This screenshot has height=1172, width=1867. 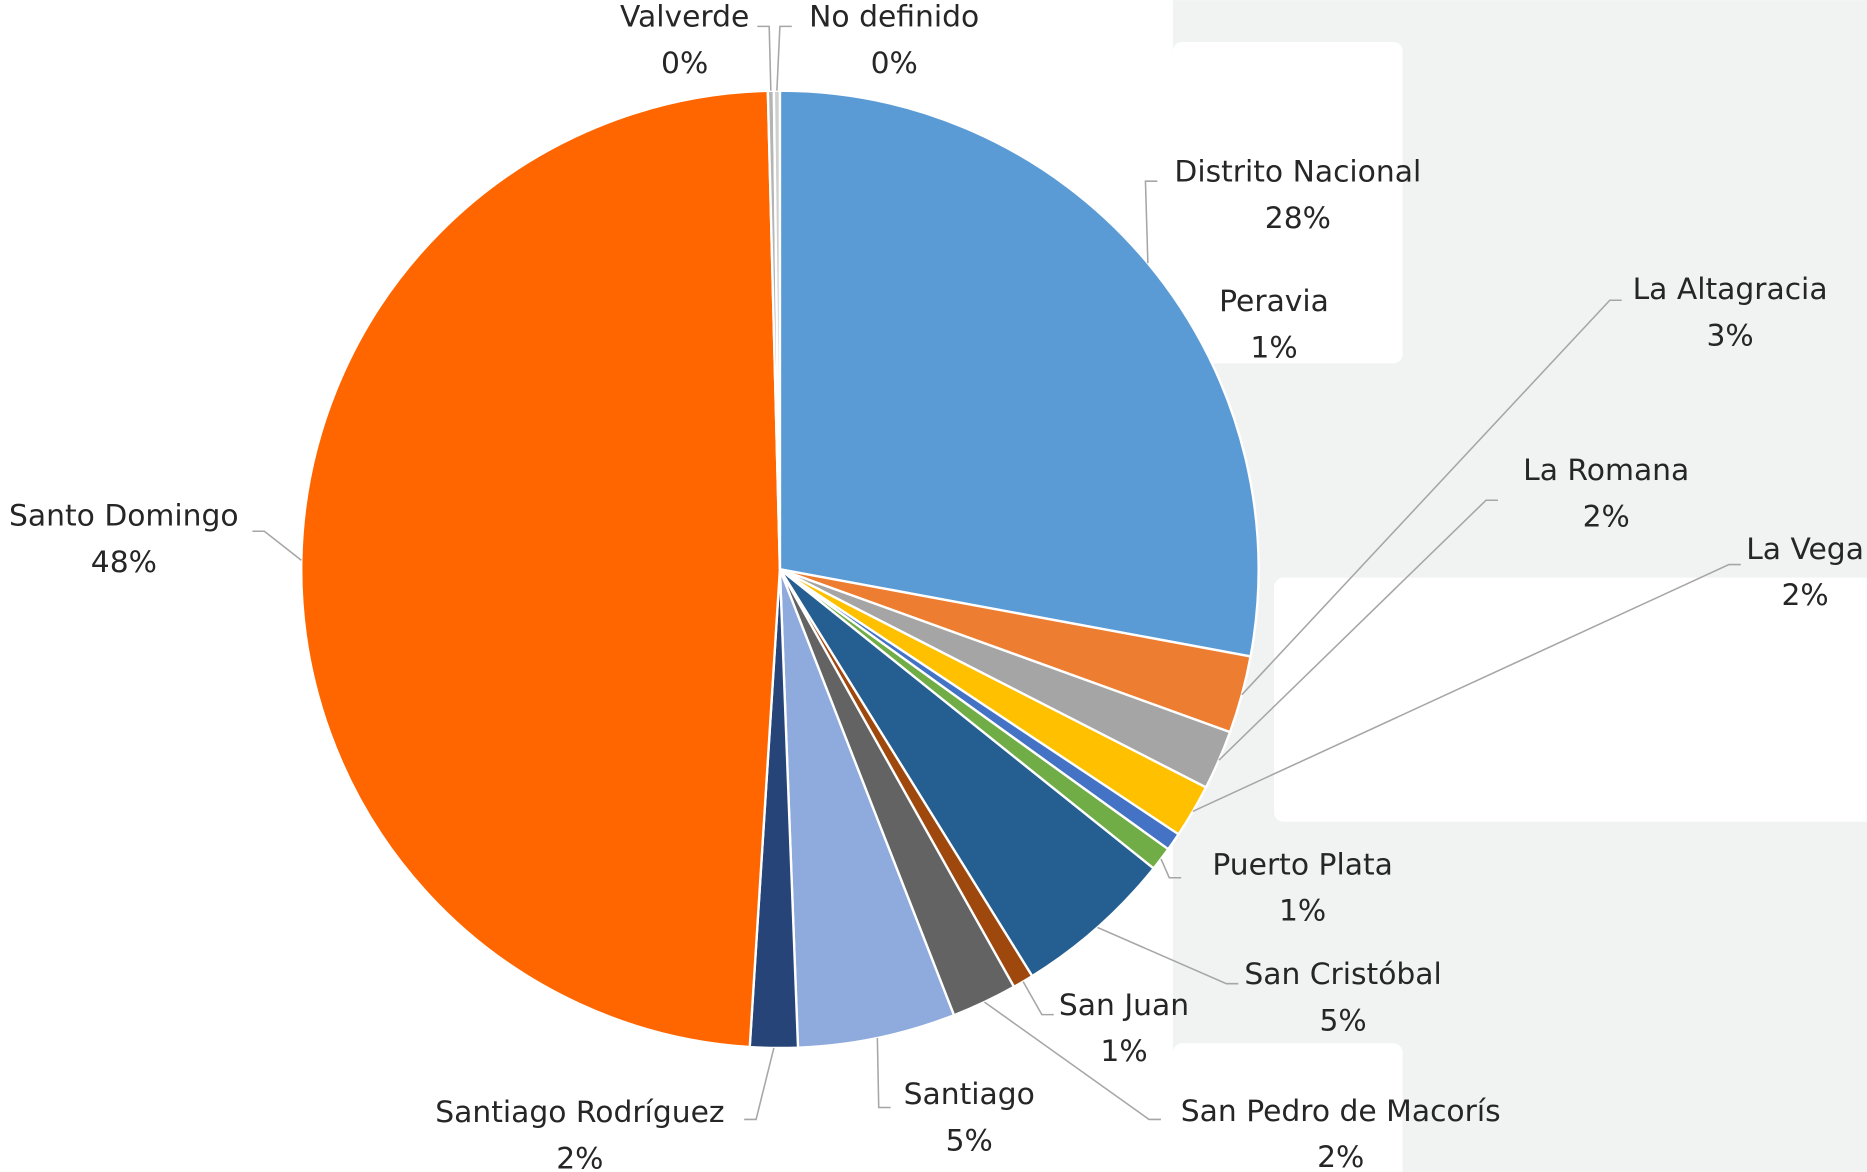 I want to click on slice-label: San Cristóbal, so click(x=1342, y=974).